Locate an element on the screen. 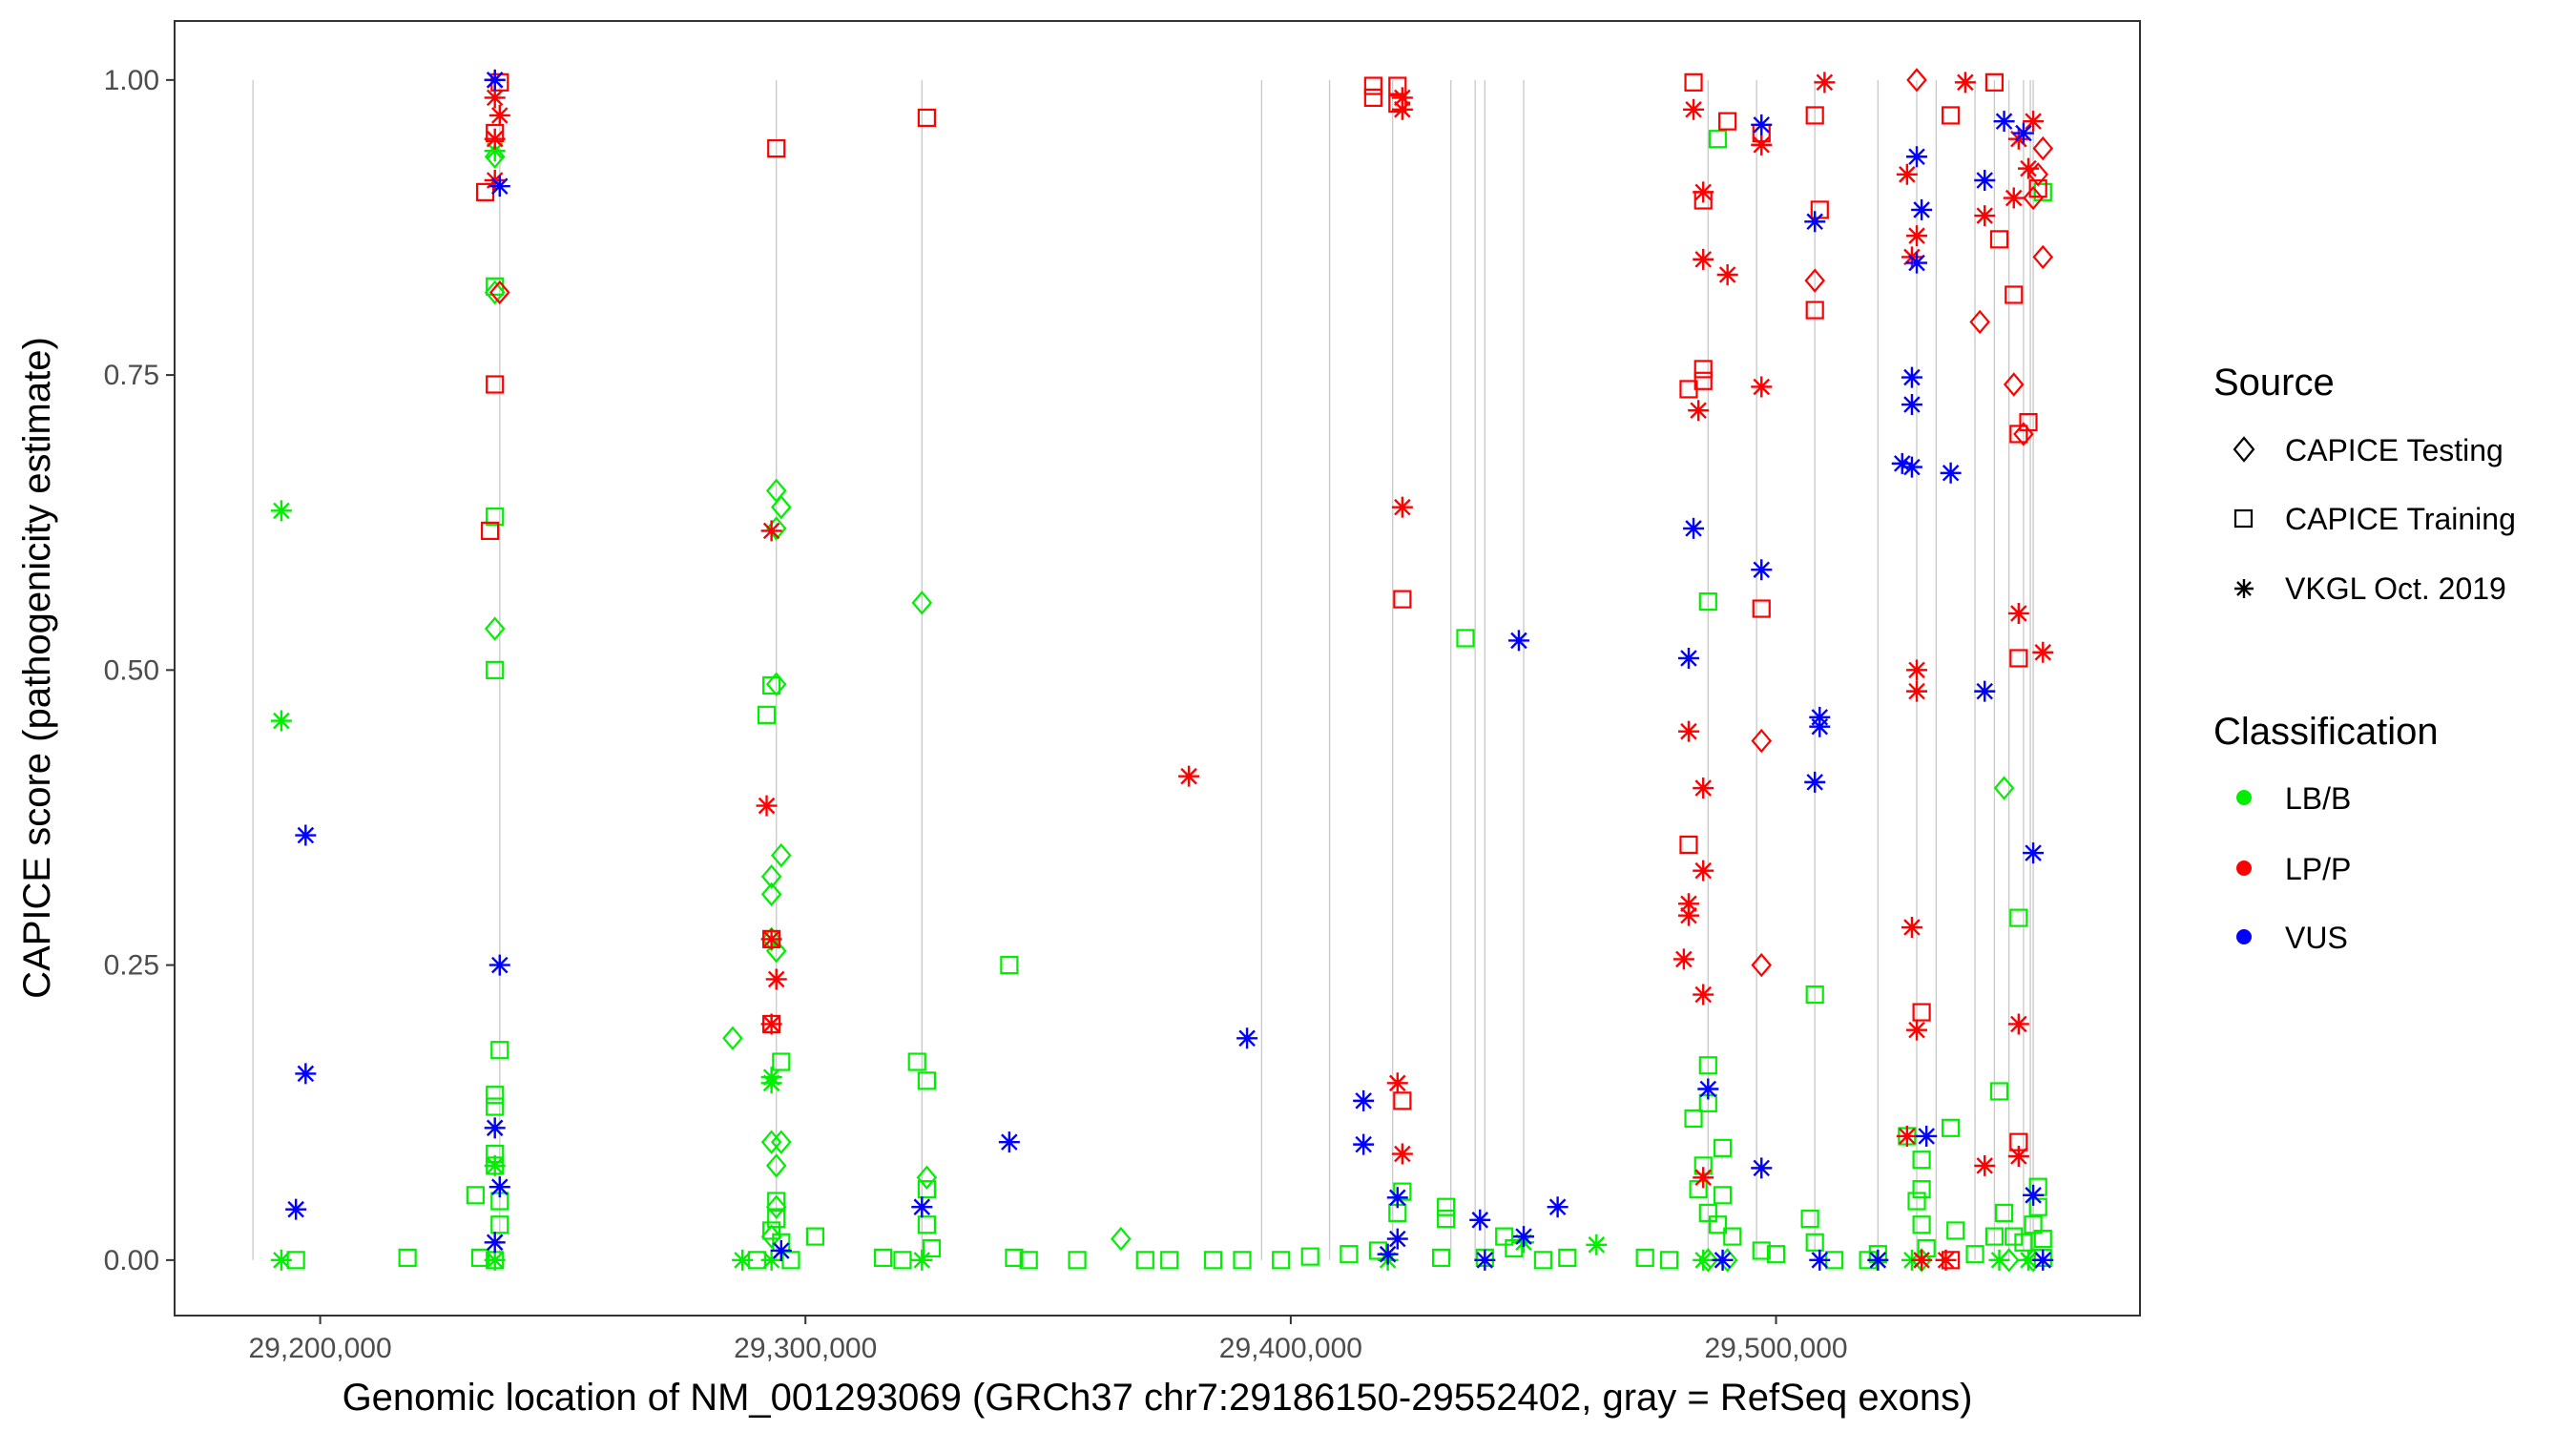 The width and height of the screenshot is (2576, 1431). legend-item-capice-testing: CAPICE Testing is located at coordinates (2368, 450).